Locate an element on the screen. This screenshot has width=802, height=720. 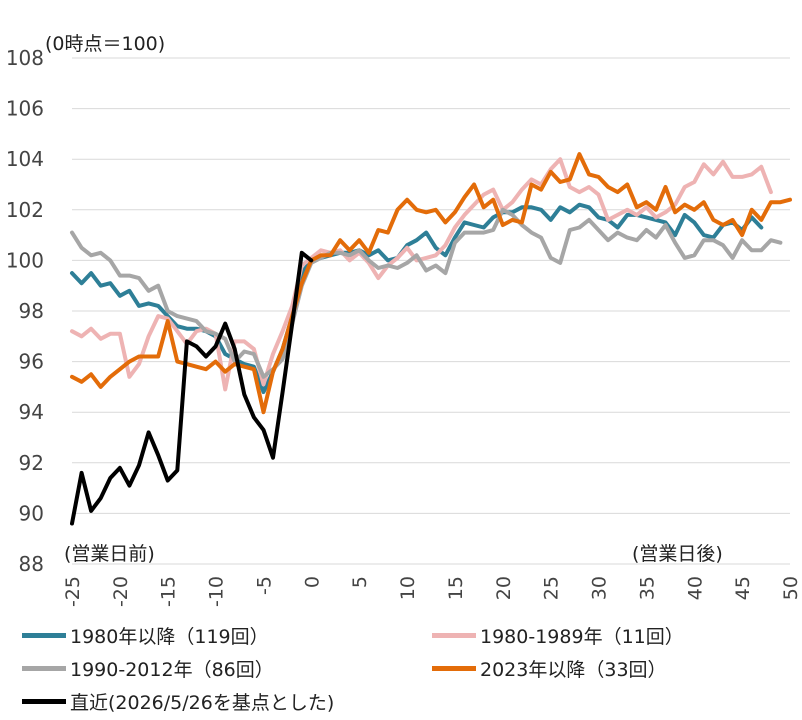
y-tick-label: 92 is located at coordinates (31, 463).